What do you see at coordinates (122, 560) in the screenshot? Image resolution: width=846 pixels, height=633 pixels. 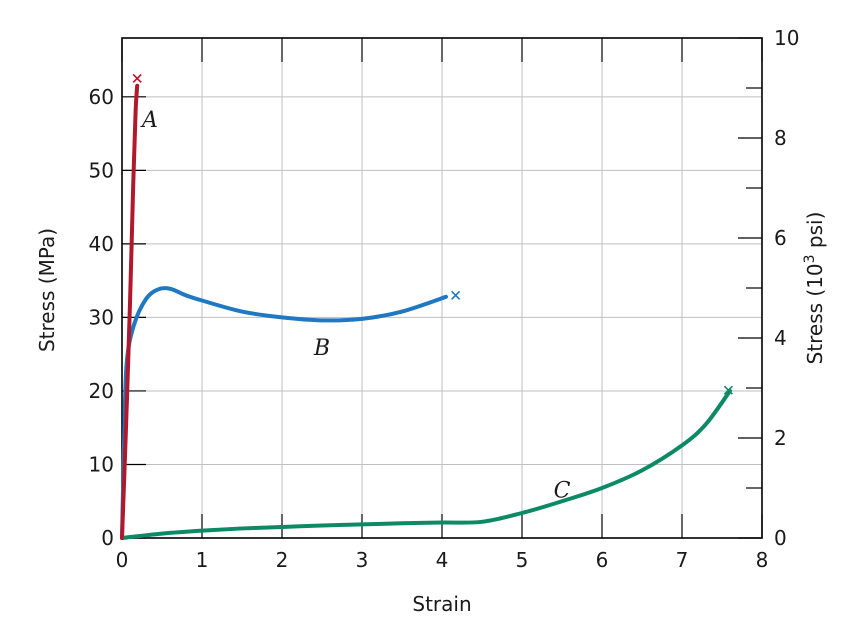 I see `x-tick-label: 0` at bounding box center [122, 560].